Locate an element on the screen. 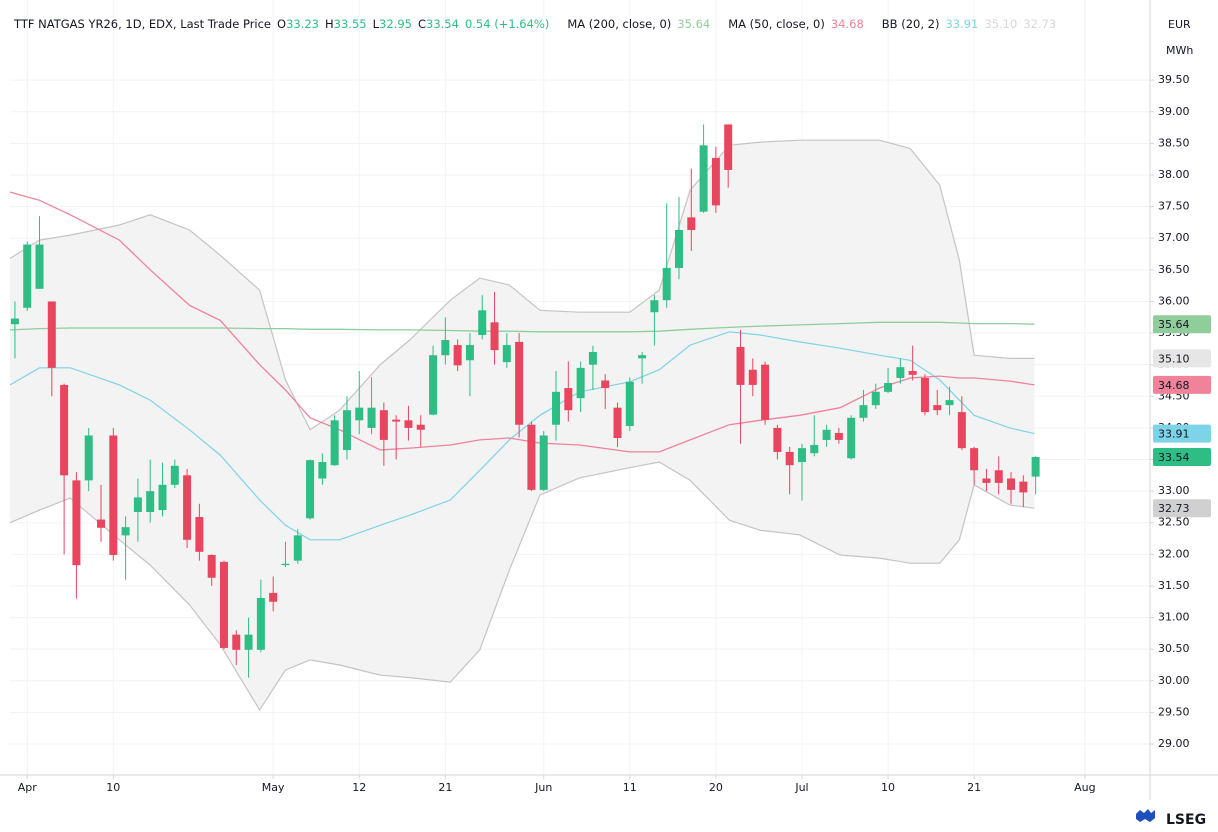 This screenshot has width=1218, height=832. legend-item: BB (20, 2) is located at coordinates (911, 24).